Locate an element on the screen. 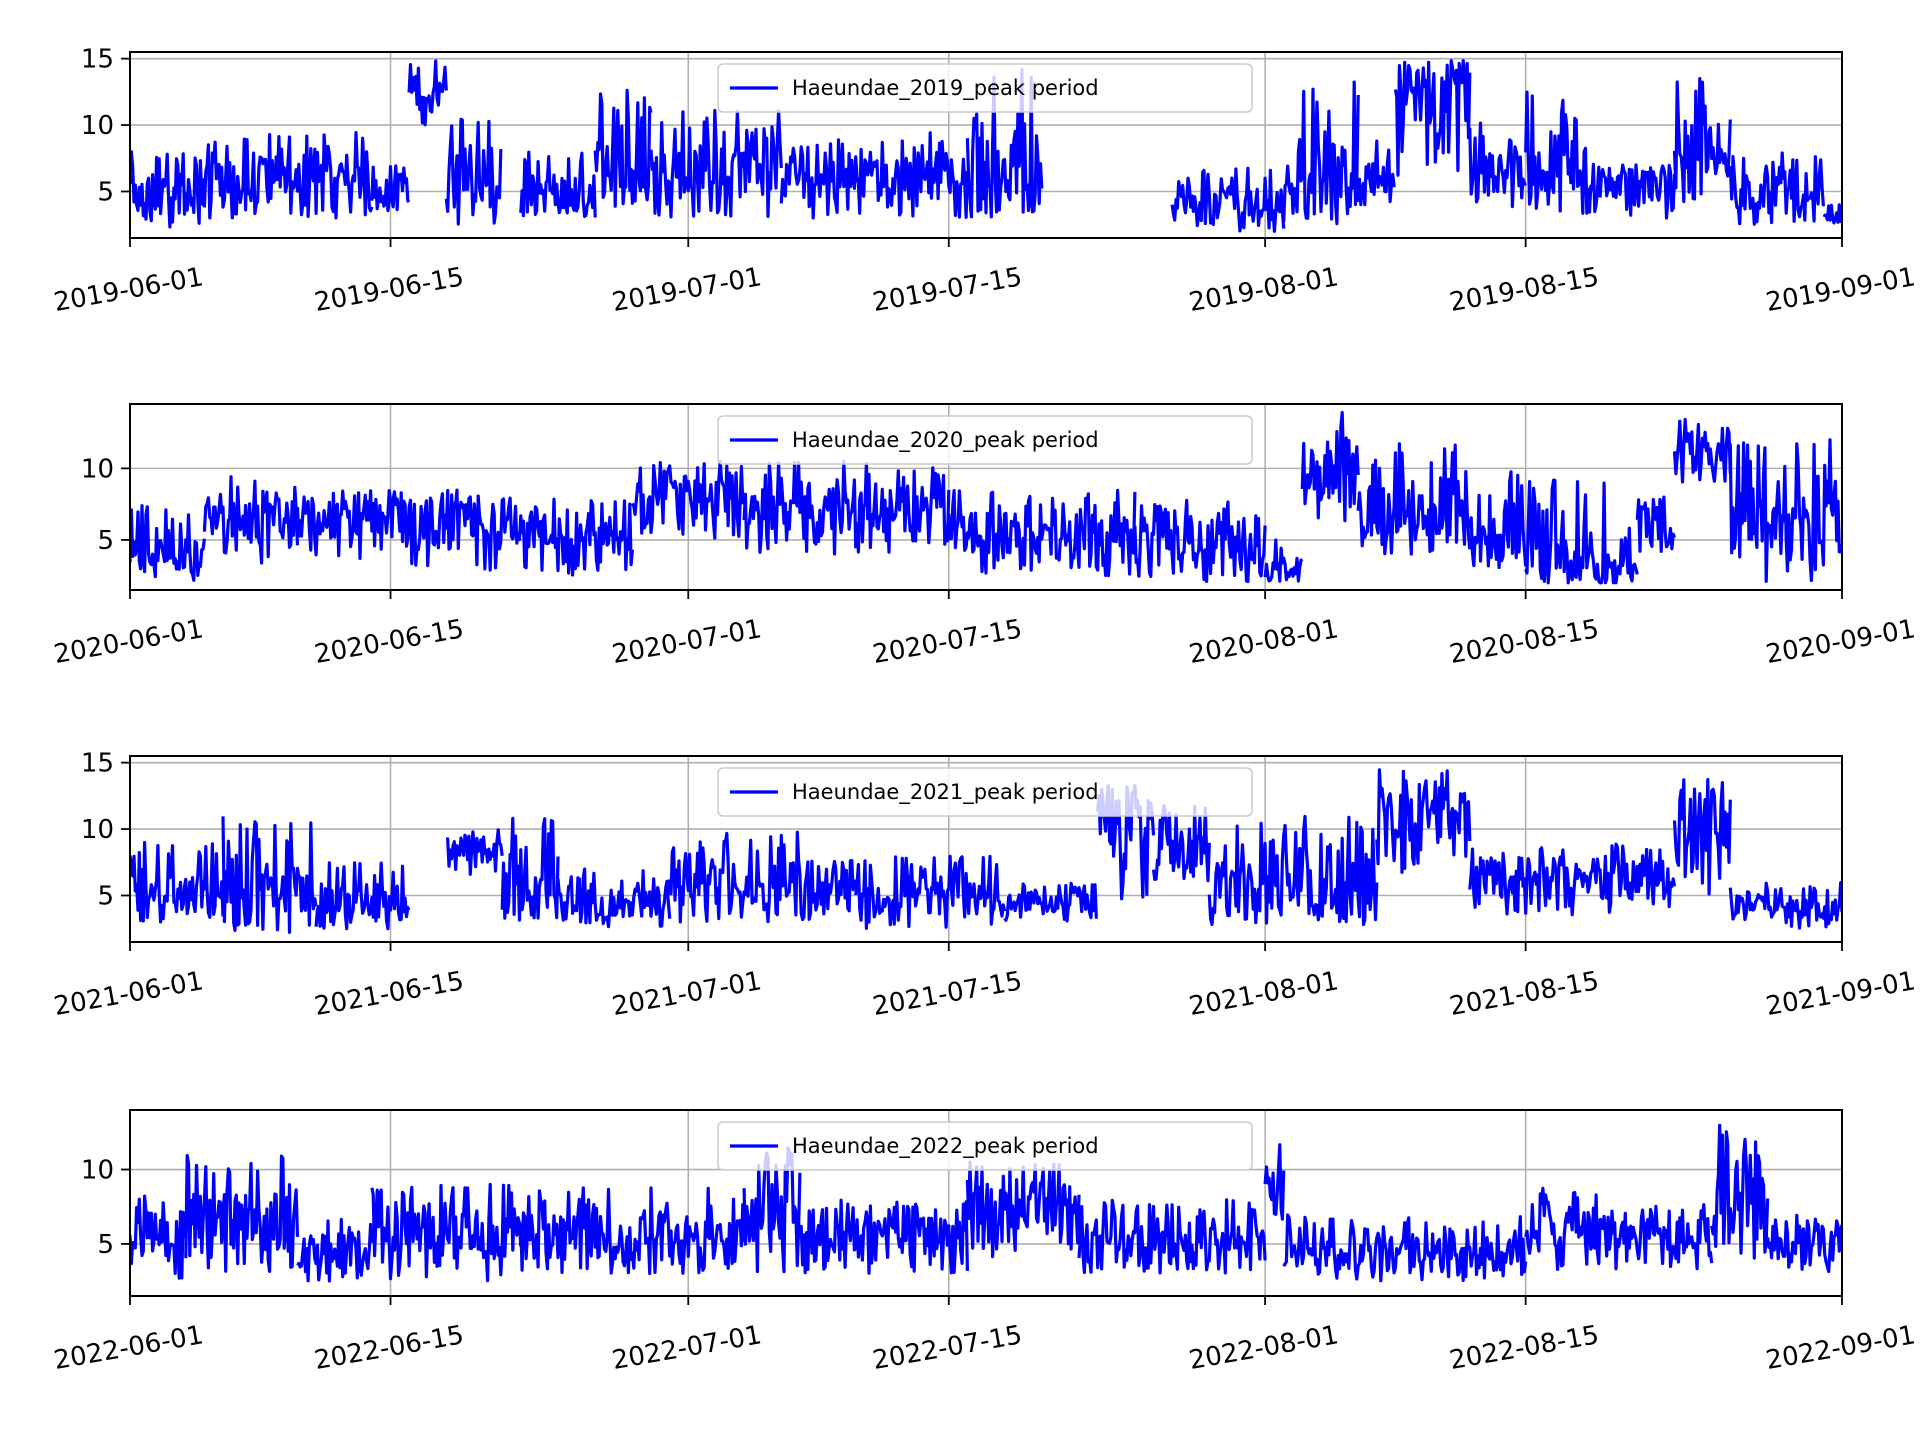 This screenshot has height=1440, width=1920. x-tick-label: 2022-08-01 is located at coordinates (1264, 1348).